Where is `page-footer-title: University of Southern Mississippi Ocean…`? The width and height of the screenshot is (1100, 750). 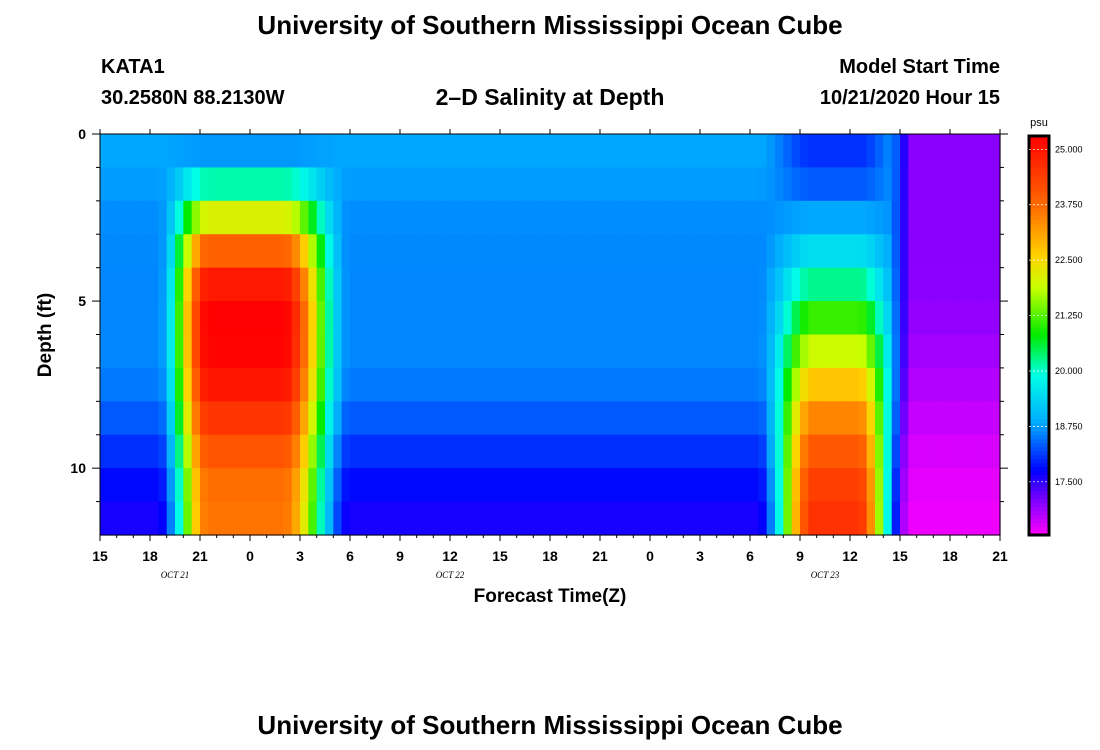
page-footer-title: University of Southern Mississippi Ocean… is located at coordinates (550, 725).